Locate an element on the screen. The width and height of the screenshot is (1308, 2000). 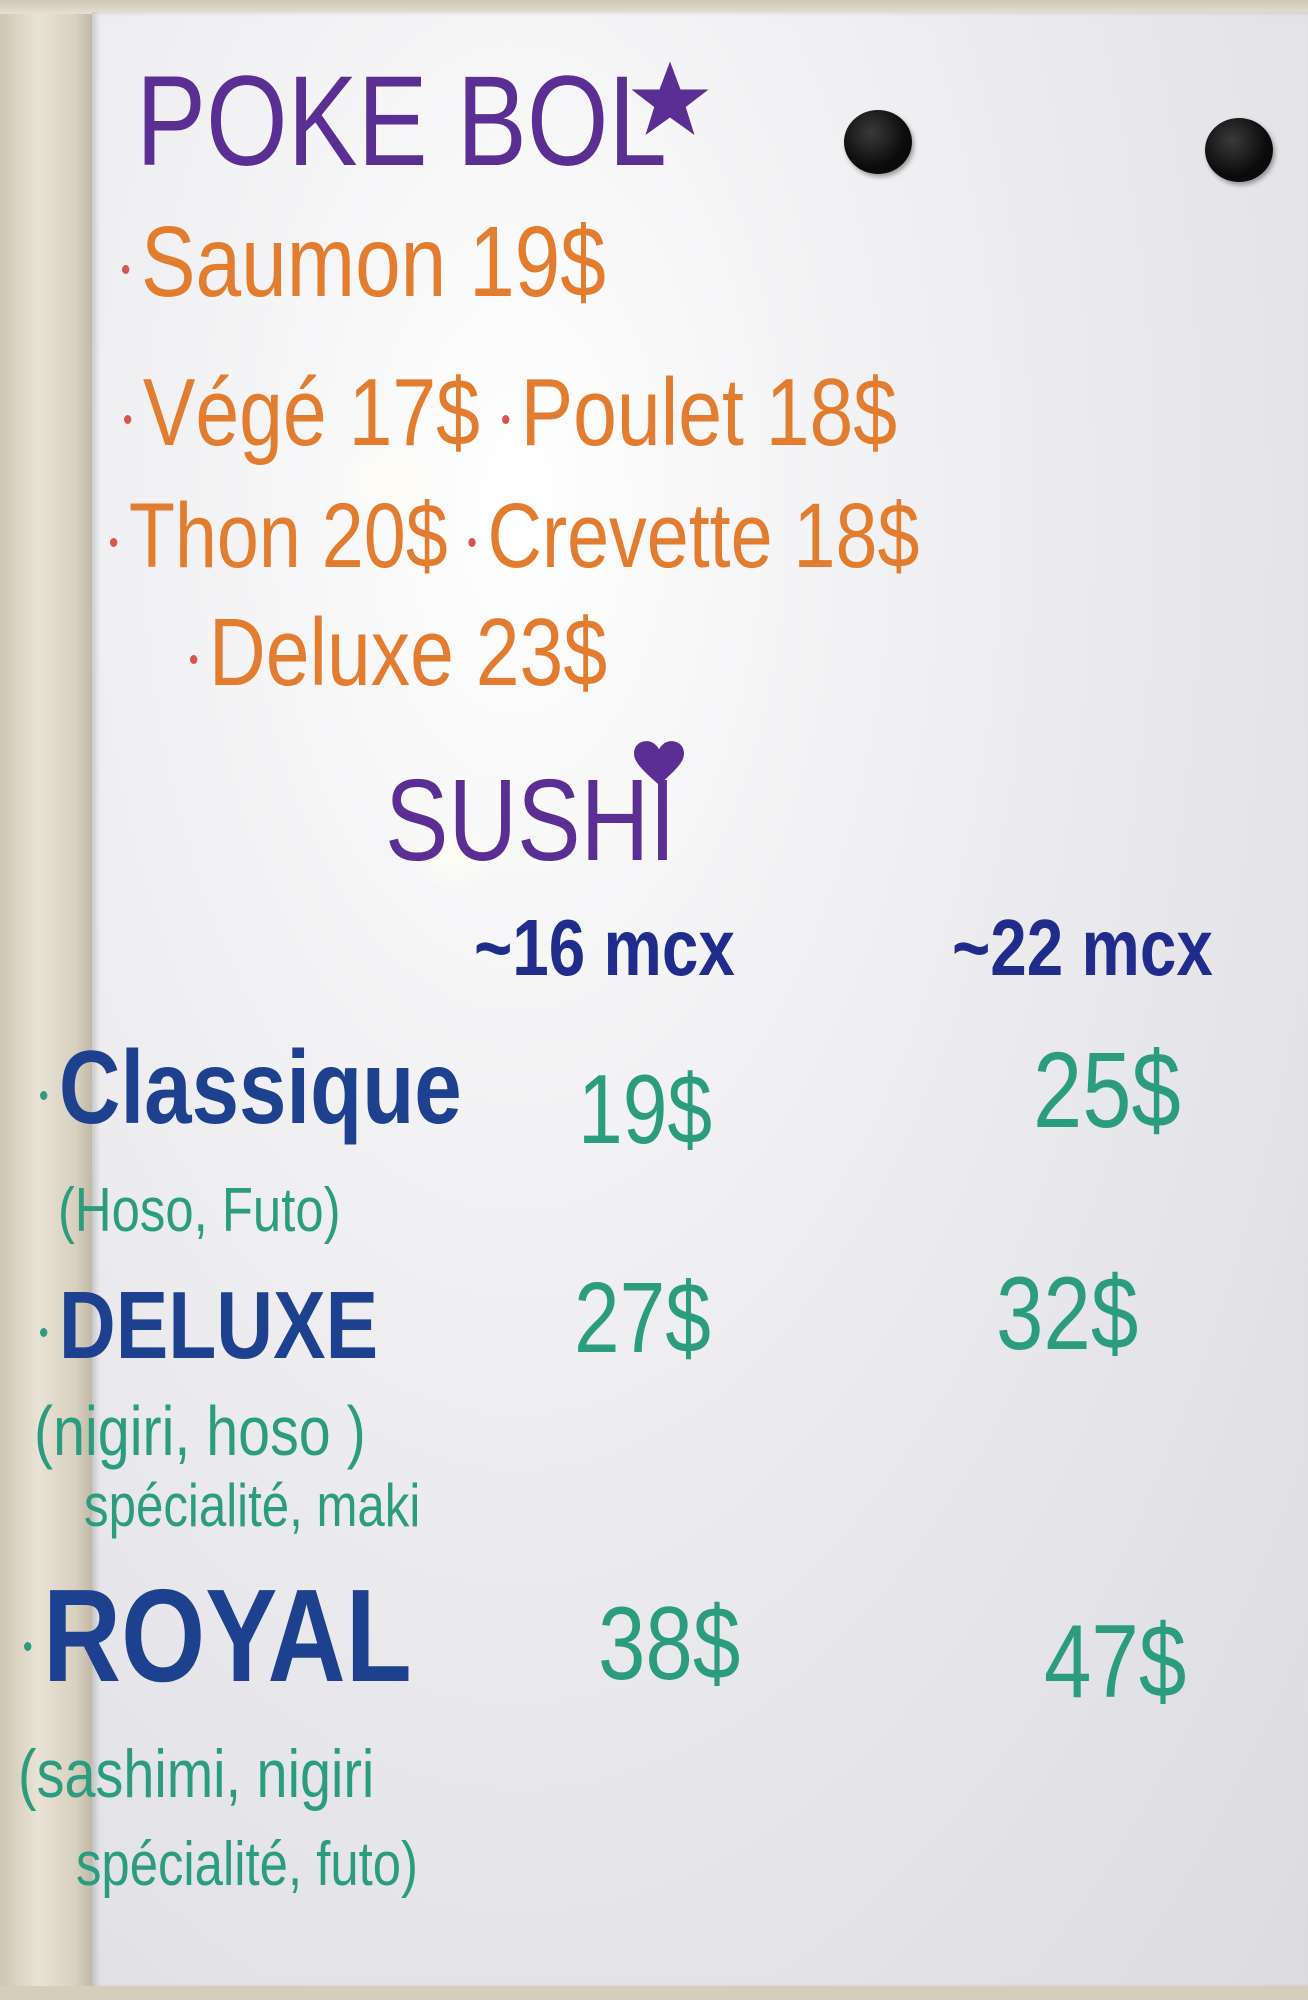
sushi-item-desc: (nigiri, hoso ) is located at coordinates (200, 1431).